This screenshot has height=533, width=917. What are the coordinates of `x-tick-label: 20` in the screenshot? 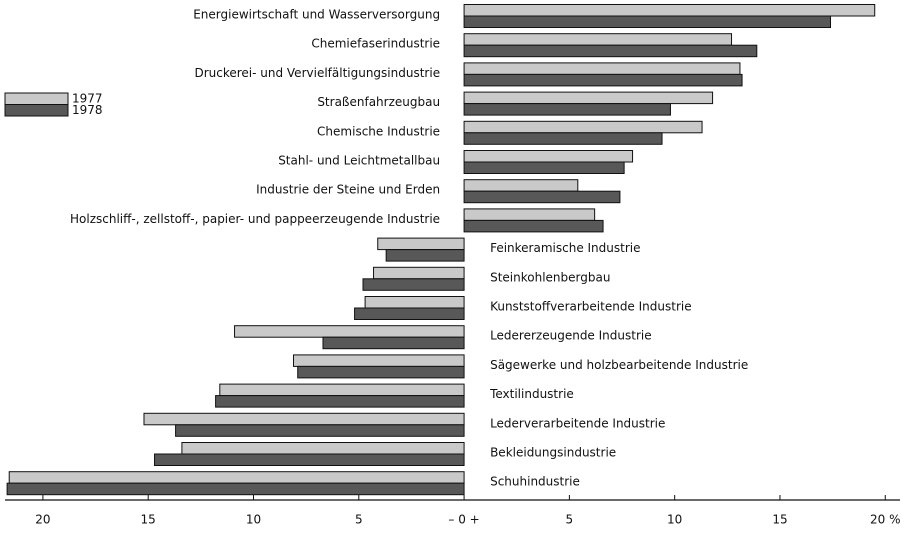 It's located at (42, 520).